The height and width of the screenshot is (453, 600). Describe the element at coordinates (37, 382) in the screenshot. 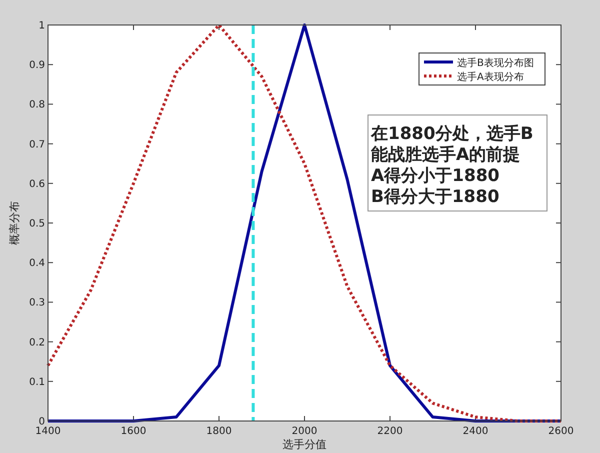

I see `y-tick-label: 0.1` at that location.